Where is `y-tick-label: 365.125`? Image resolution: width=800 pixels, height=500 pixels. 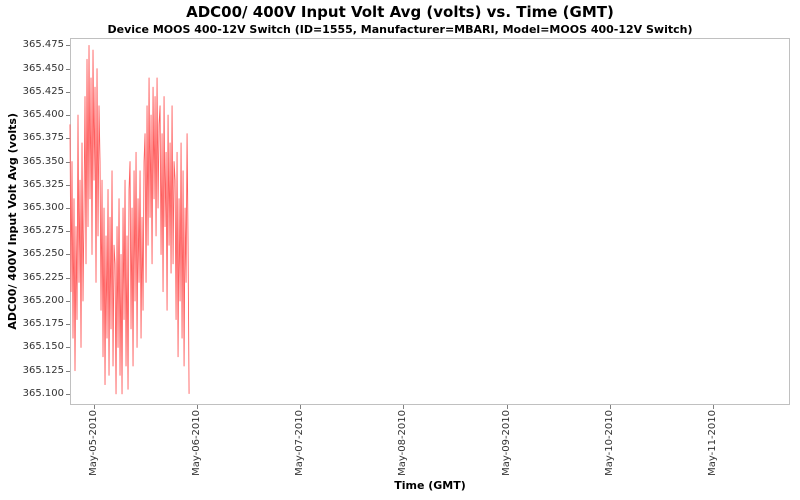
y-tick-label: 365.125 is located at coordinates (43, 370).